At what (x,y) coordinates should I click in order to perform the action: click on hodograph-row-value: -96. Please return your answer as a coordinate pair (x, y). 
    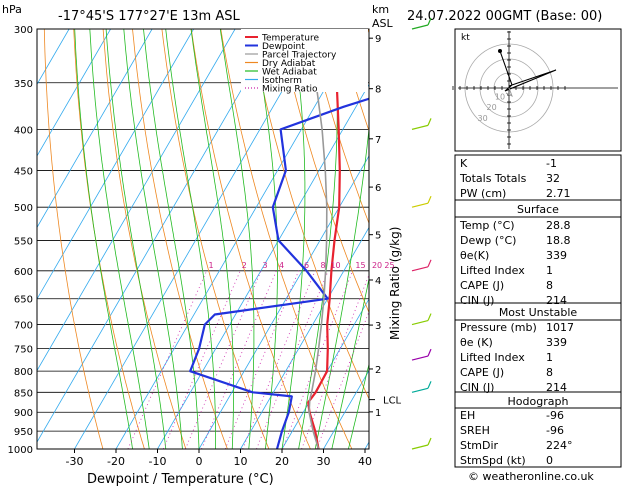
    Looking at the image, I should click on (555, 415).